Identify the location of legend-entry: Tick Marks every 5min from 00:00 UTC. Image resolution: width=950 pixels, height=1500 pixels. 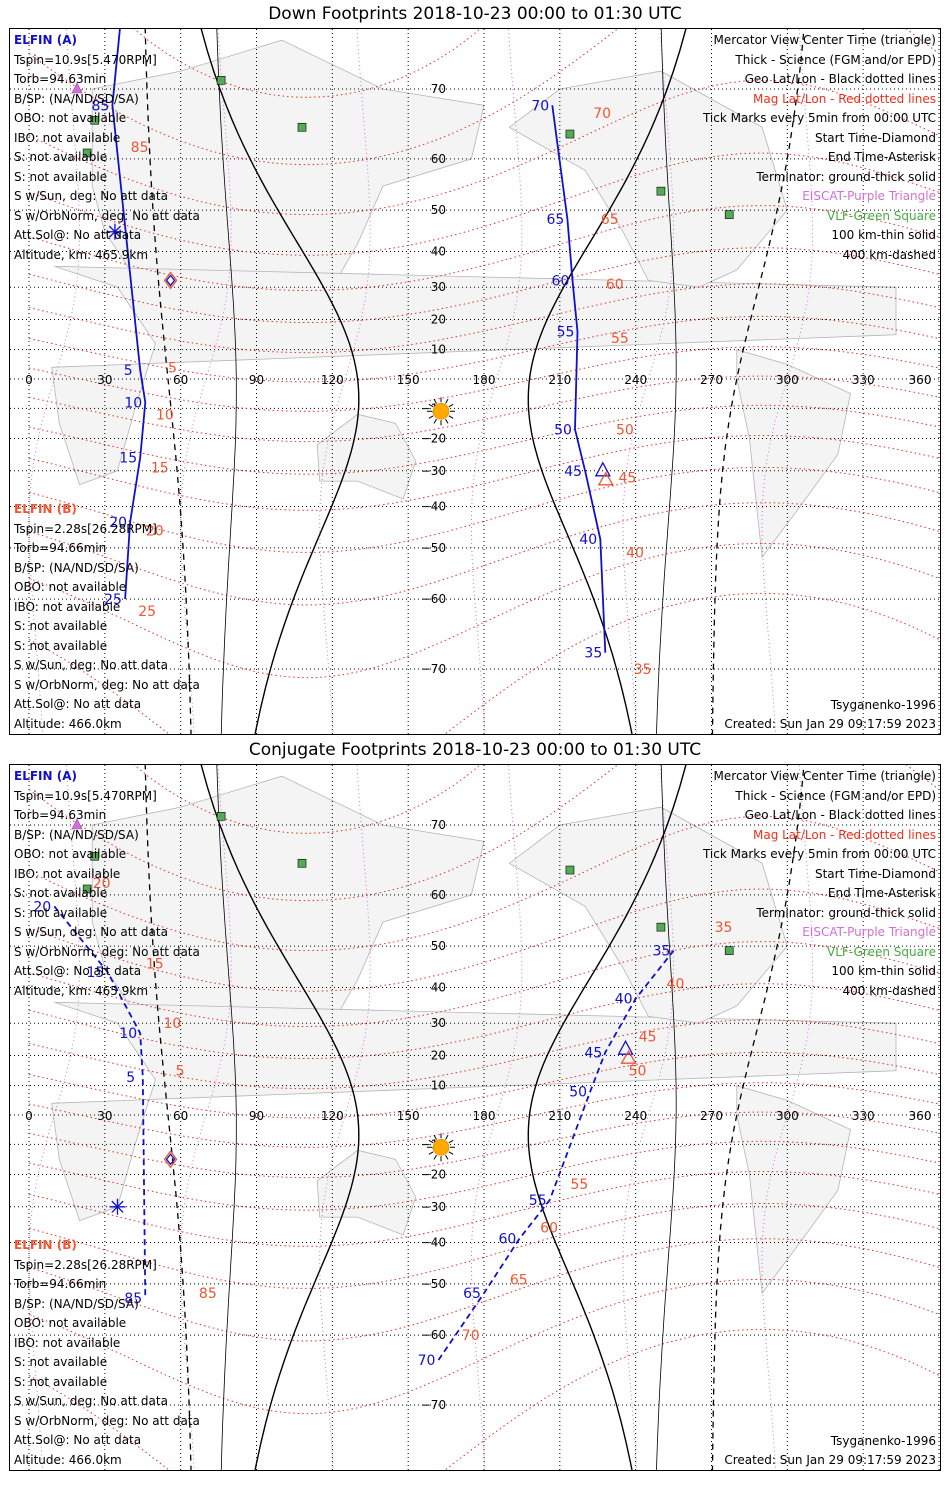
(819, 854).